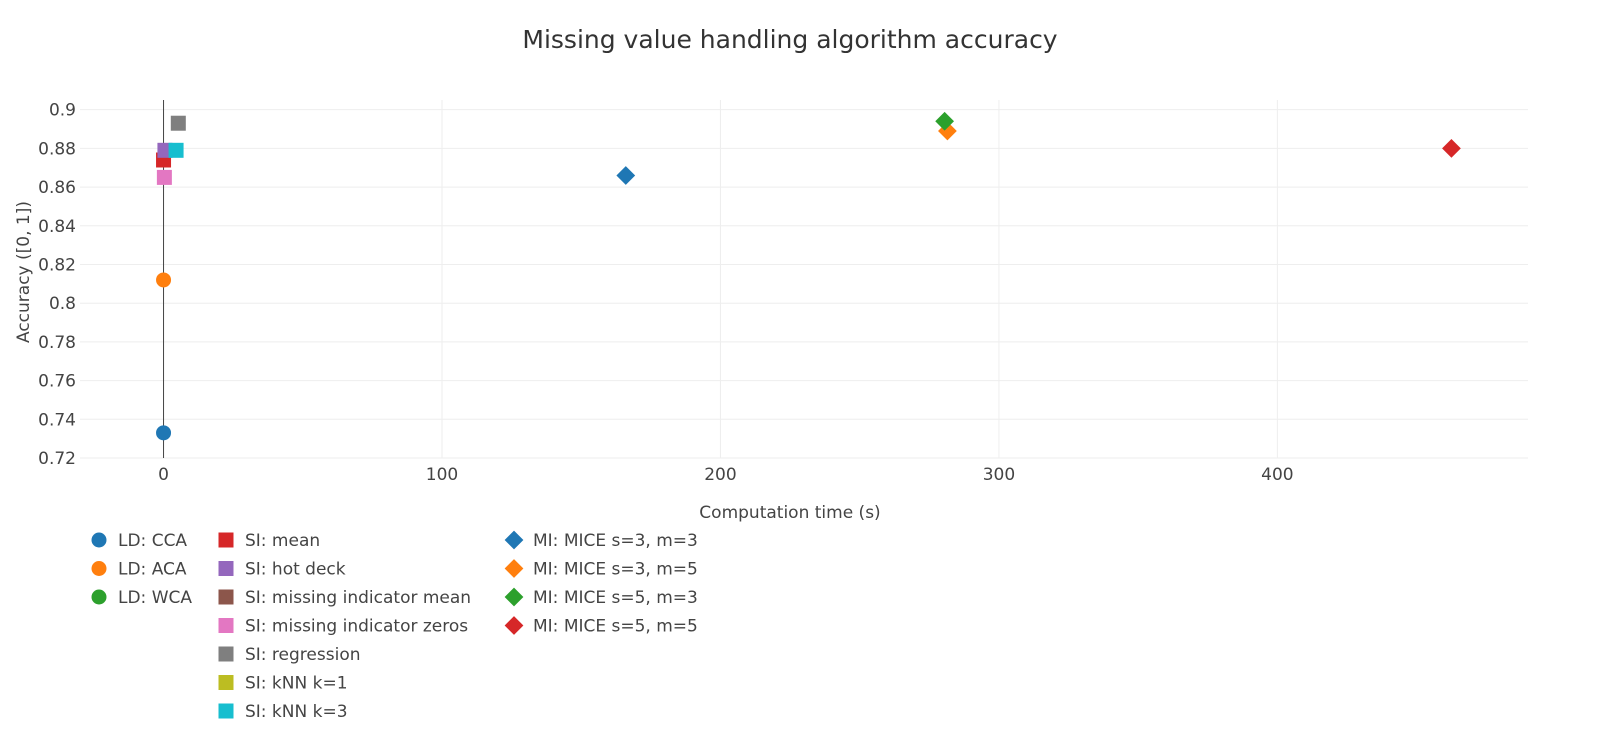 Image resolution: width=1600 pixels, height=755 pixels. I want to click on y-tick-label: 0.84, so click(57, 227).